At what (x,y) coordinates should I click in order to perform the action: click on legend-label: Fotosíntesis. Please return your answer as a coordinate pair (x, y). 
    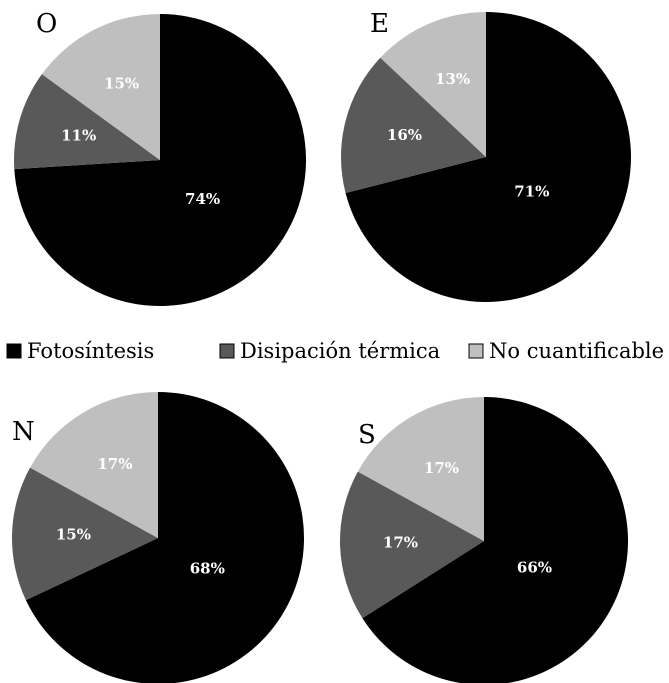
    Looking at the image, I should click on (90, 351).